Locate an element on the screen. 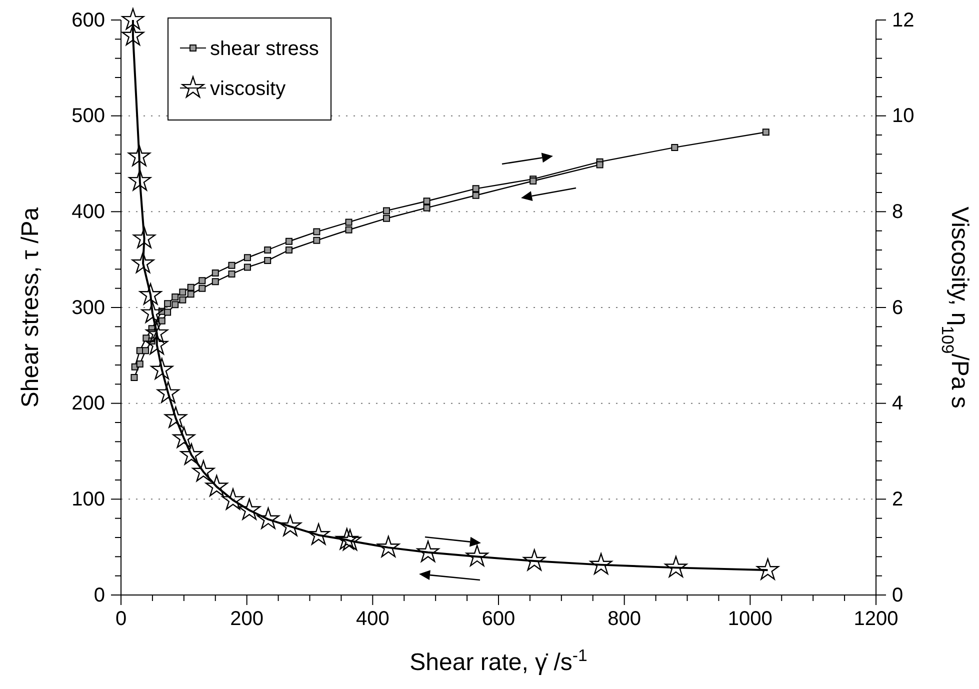  y-tick-label: 100 is located at coordinates (88, 499).